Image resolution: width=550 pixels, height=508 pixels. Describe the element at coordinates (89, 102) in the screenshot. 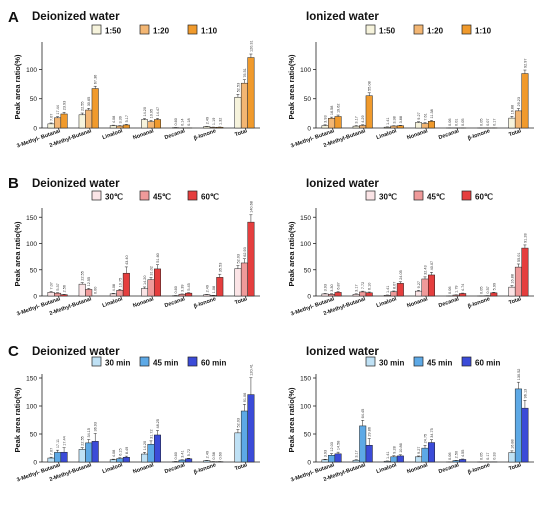

I see `data-label: 30.65` at that location.